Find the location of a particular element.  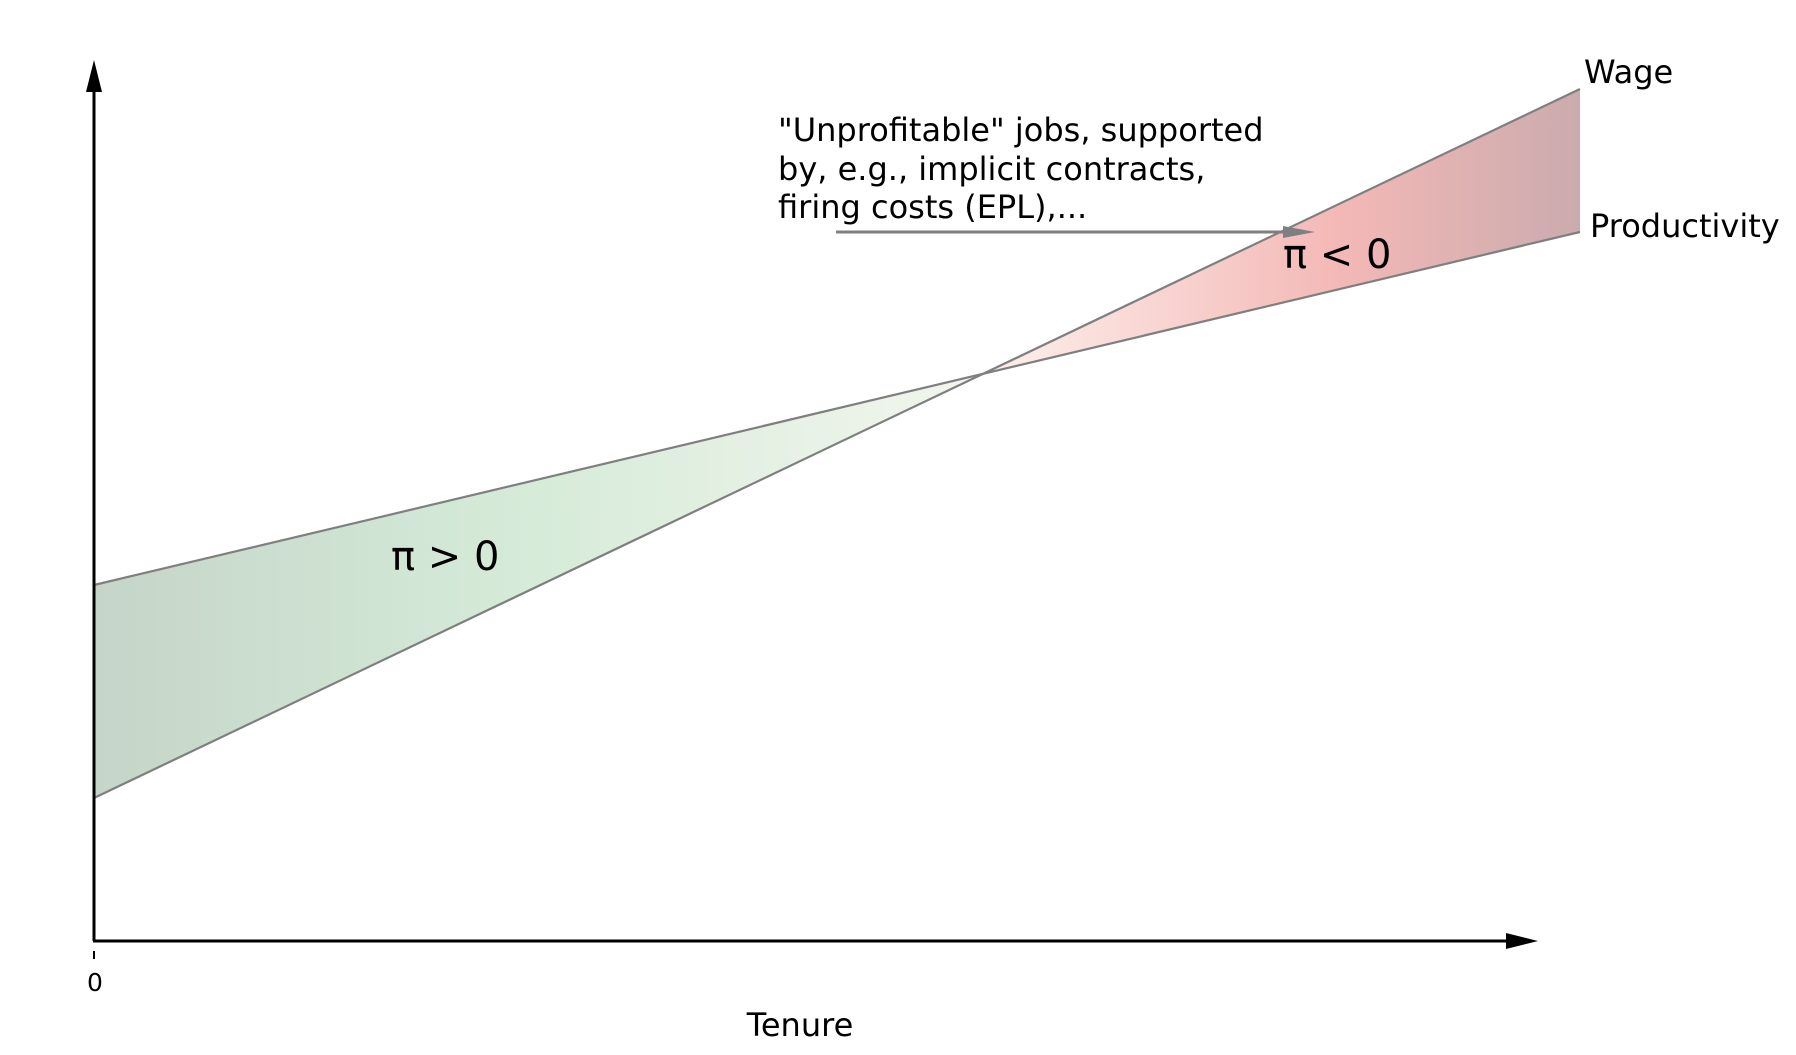

y-axis-arrowhead is located at coordinates (94, 76).